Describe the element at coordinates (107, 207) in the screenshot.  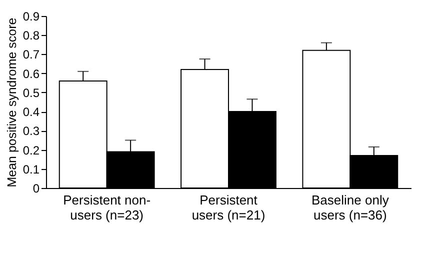
I see `x-tick-label: Persistent non-users (n=23)` at that location.